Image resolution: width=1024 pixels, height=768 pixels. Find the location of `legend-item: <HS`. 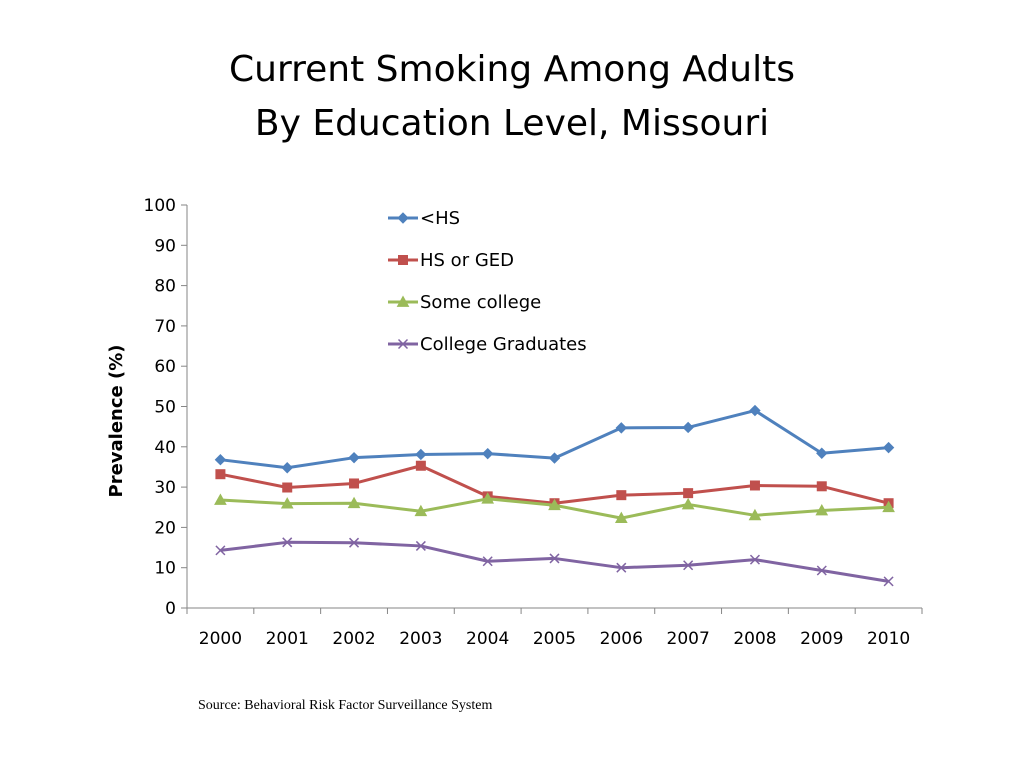

legend-item: <HS is located at coordinates (424, 218).